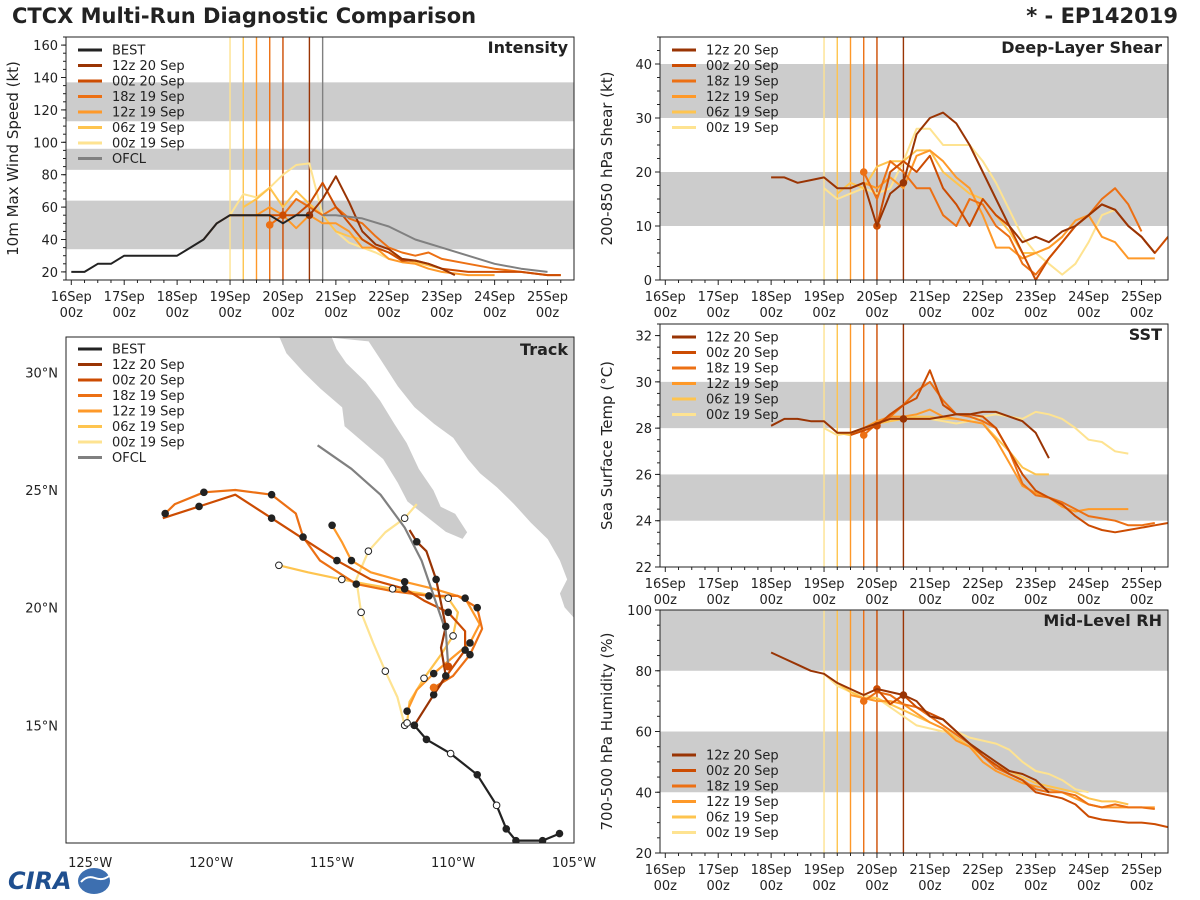 The image size is (1200, 900). Describe the element at coordinates (643, 227) in the screenshot. I see `shear-ytick-label: 10` at that location.